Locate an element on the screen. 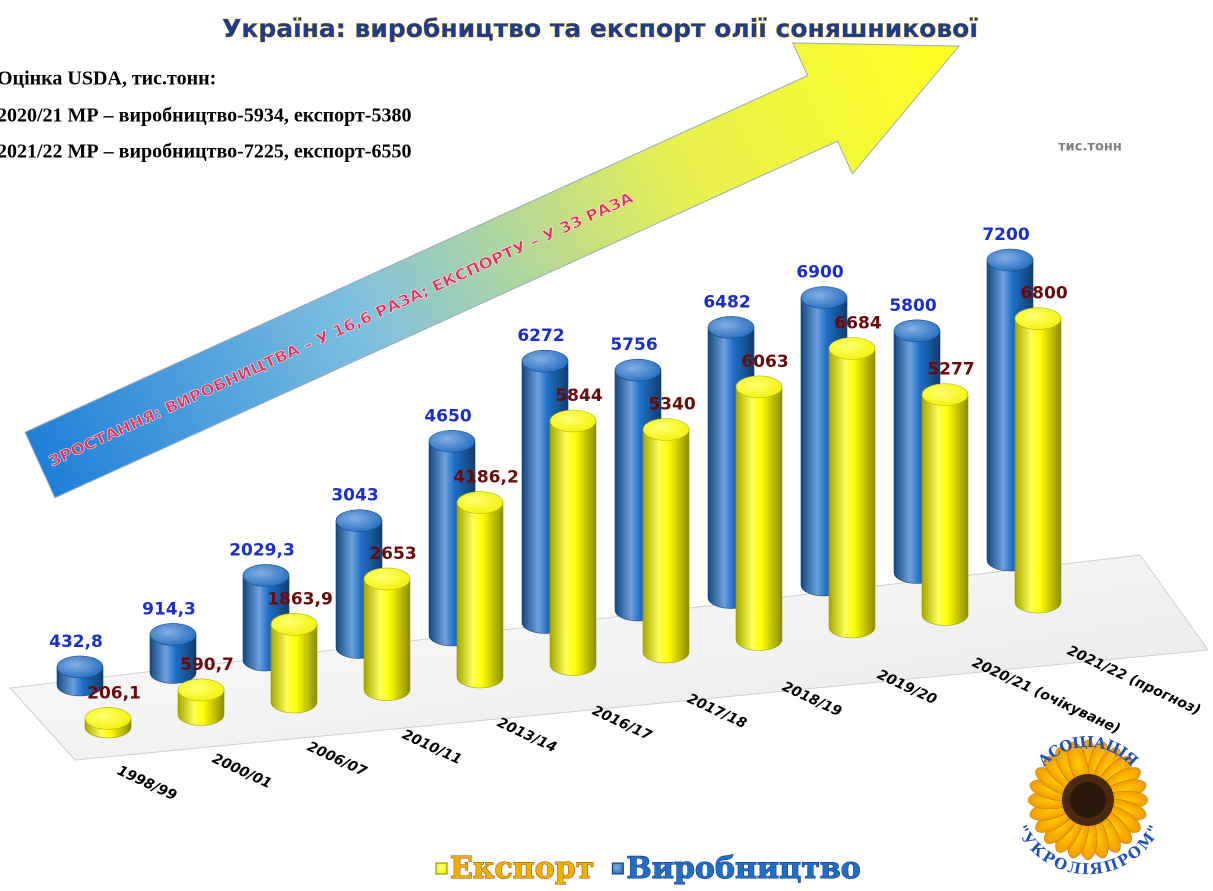 Image resolution: width=1213 pixels, height=891 pixels. value-label: 5756 is located at coordinates (633, 345).